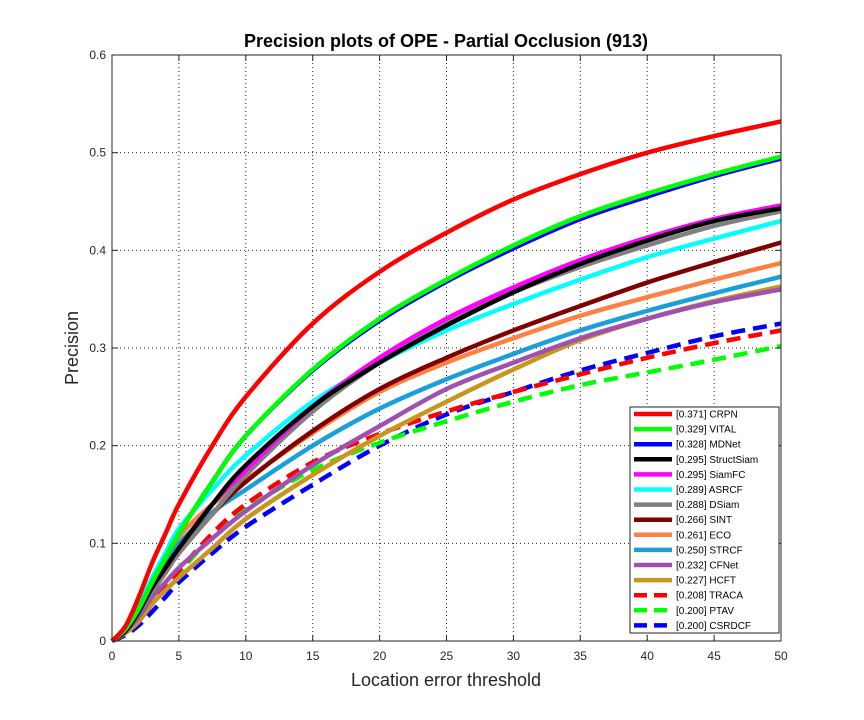 The height and width of the screenshot is (720, 864). Describe the element at coordinates (709, 596) in the screenshot. I see `legend-label-traca: [0.208] TRACA` at that location.